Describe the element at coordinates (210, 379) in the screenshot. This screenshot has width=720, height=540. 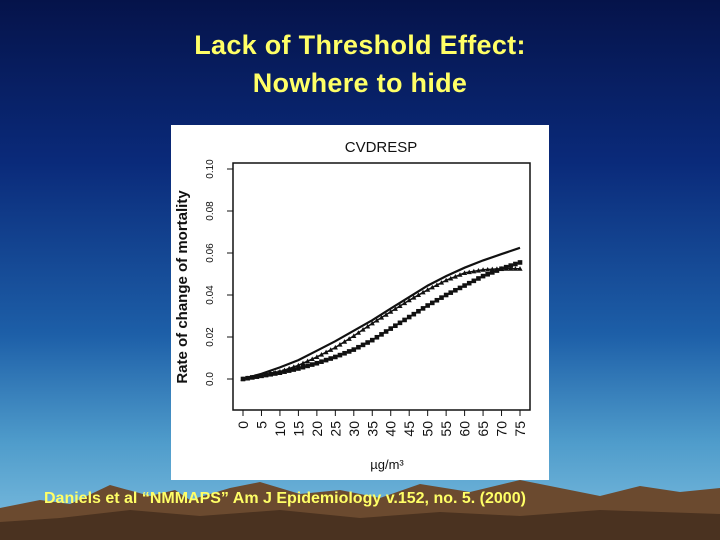
I see `y-tick-label: 0.0` at that location.